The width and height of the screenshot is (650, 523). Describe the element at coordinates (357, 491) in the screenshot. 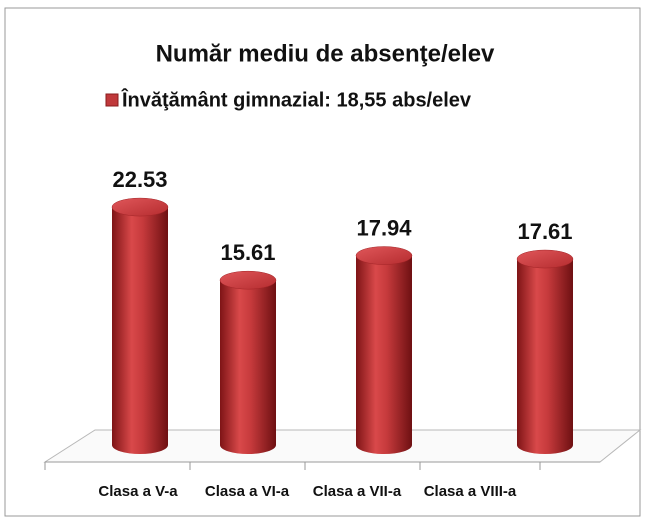

I see `x-tick-label: Clasa a VII-a` at that location.